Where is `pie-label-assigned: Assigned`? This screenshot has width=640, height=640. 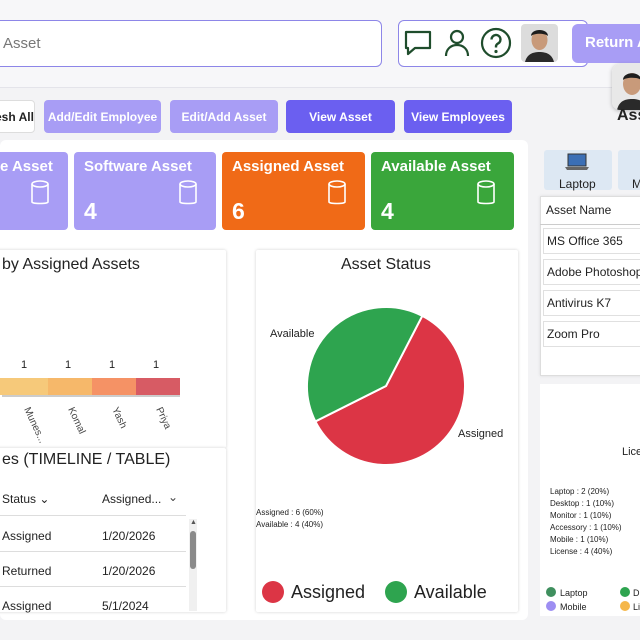 pie-label-assigned: Assigned is located at coordinates (481, 434).